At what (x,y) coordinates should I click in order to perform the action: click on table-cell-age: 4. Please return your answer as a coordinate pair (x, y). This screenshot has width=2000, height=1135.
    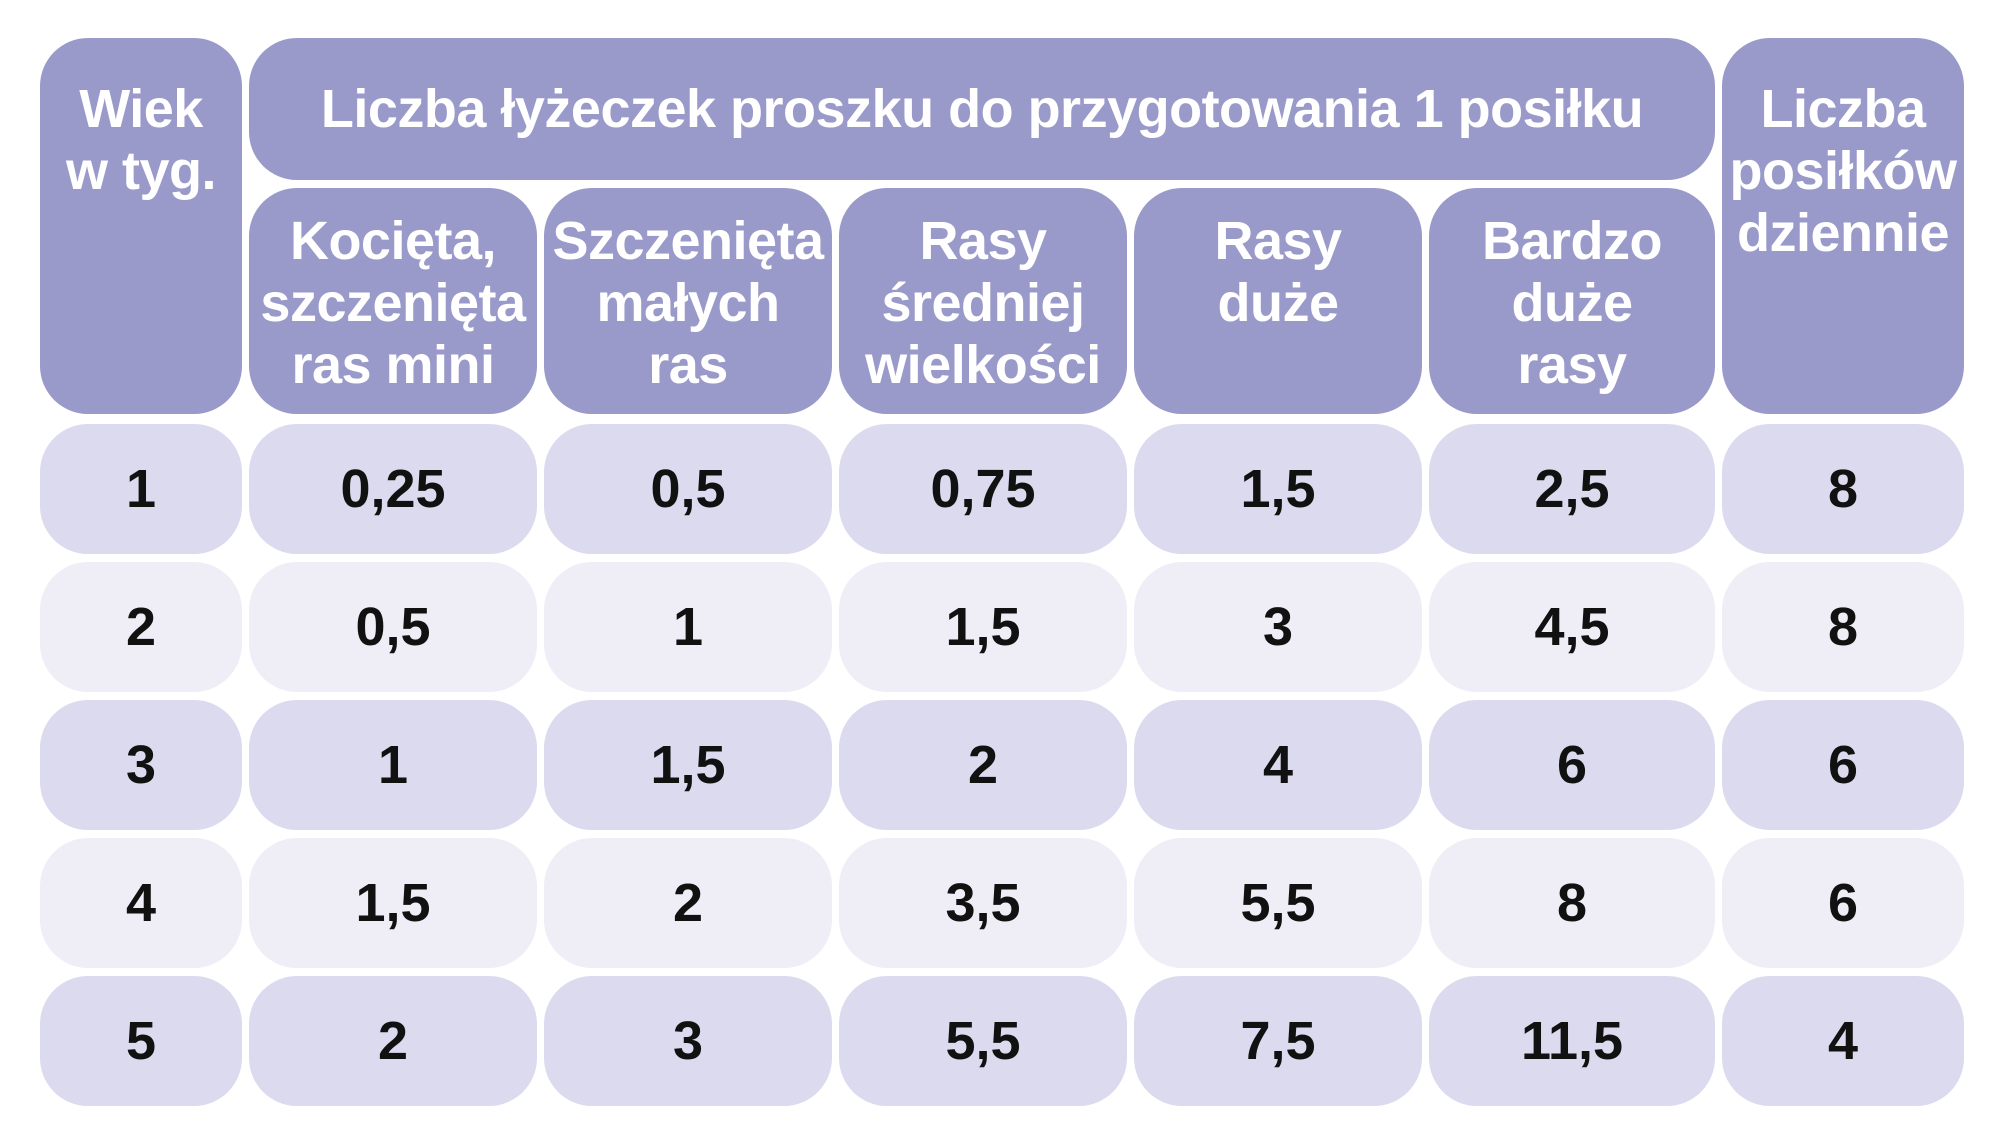
    Looking at the image, I should click on (141, 903).